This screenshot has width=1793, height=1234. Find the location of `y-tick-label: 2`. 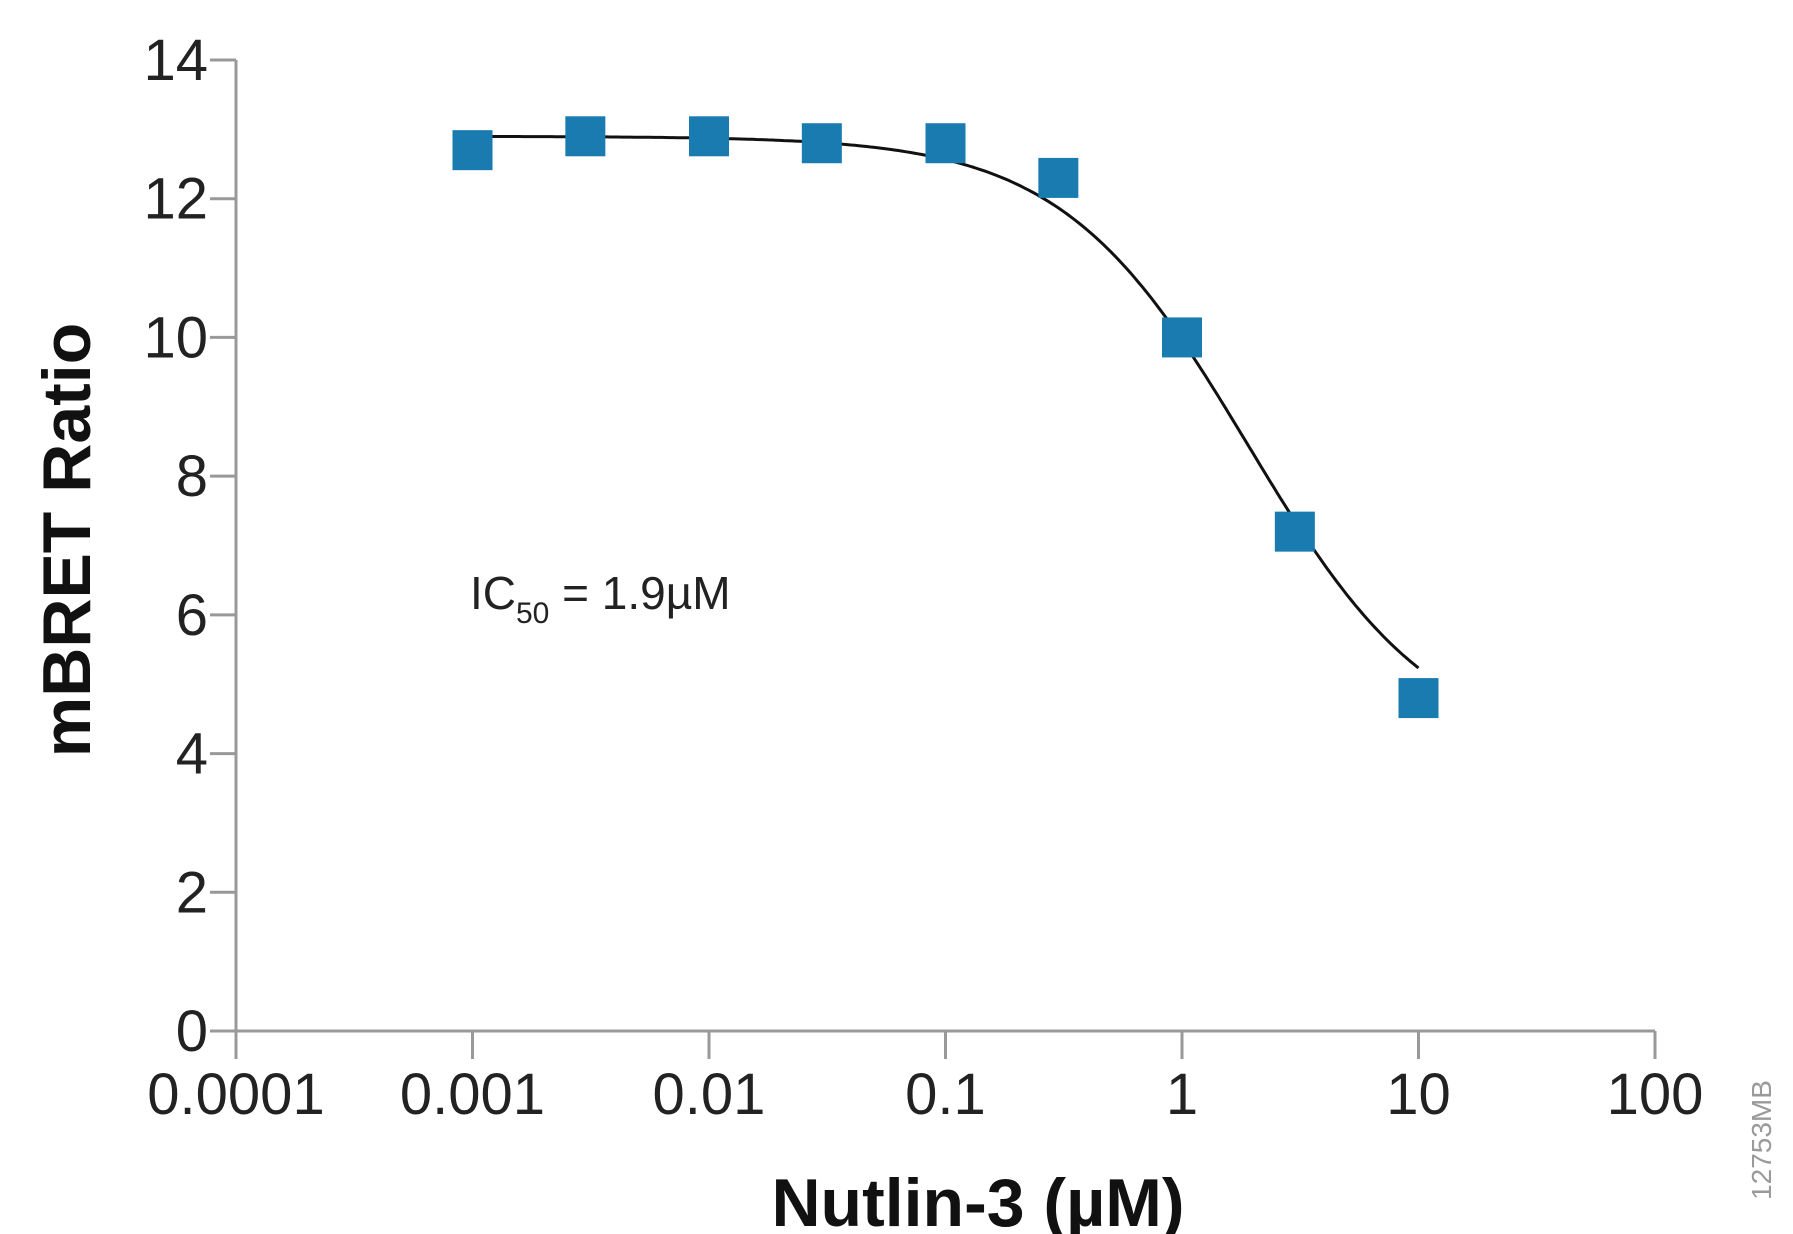

y-tick-label: 2 is located at coordinates (192, 892).